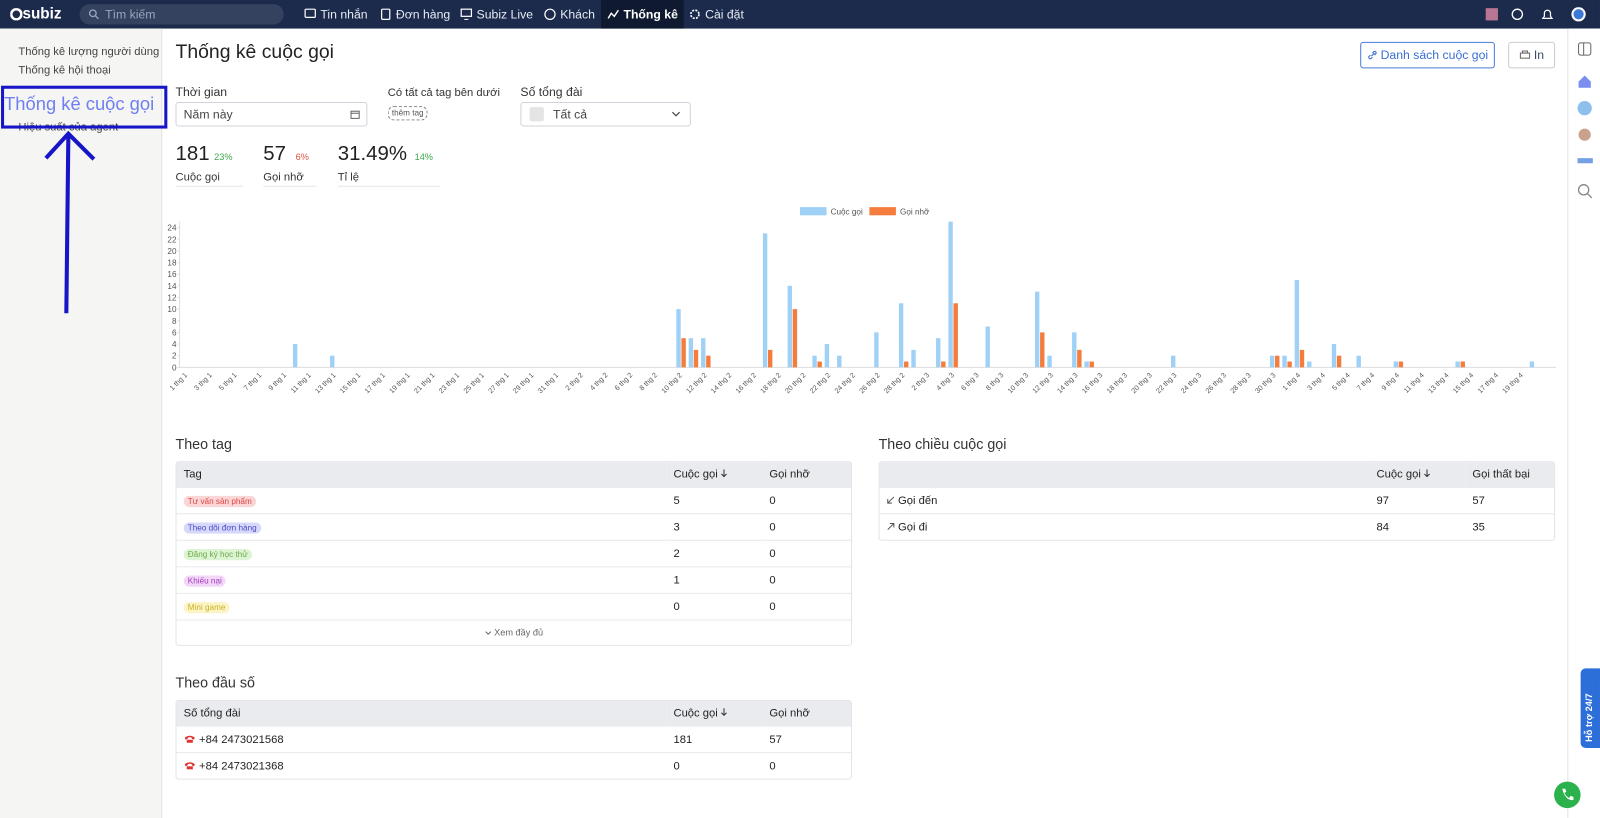 The height and width of the screenshot is (818, 1600). I want to click on x-tick-label: 3 thg 4, so click(1316, 381).